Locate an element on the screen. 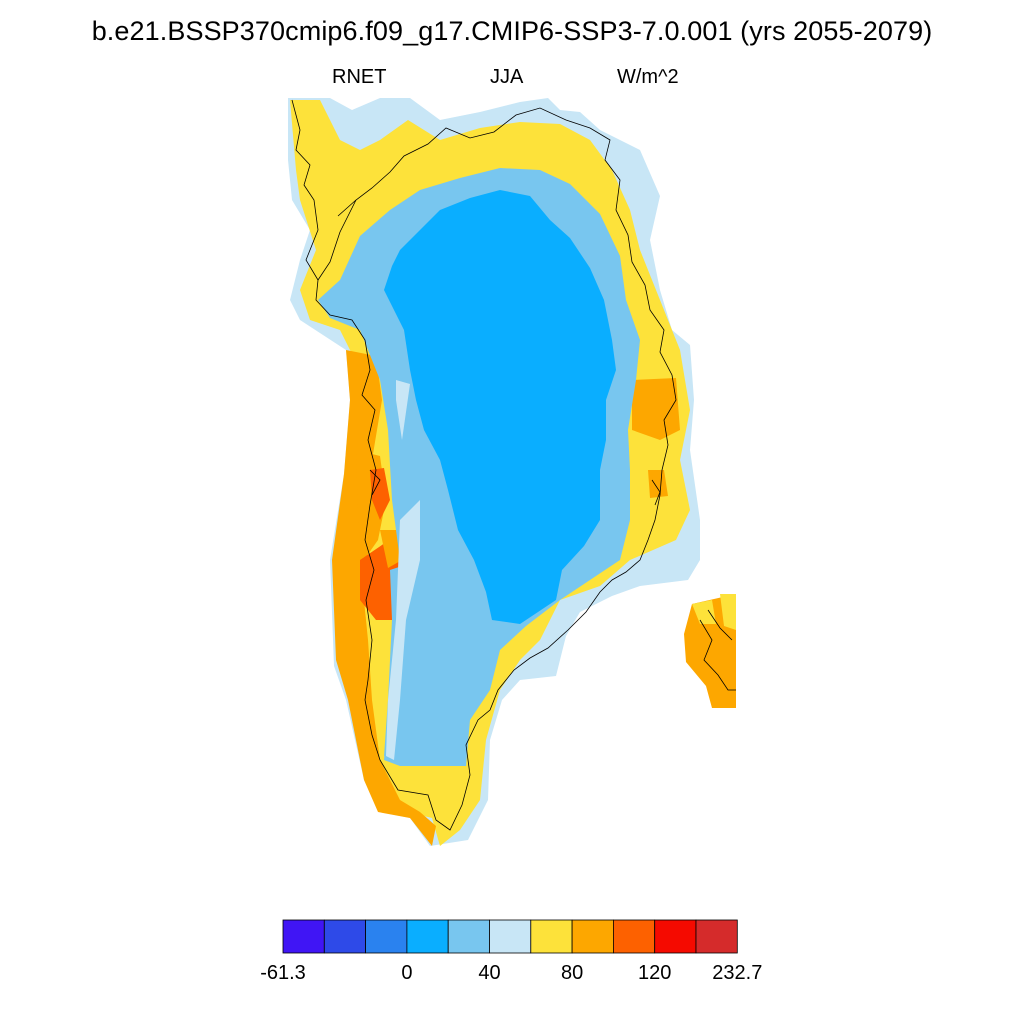 Image resolution: width=1024 pixels, height=1024 pixels. season-label: JJA is located at coordinates (507, 77).